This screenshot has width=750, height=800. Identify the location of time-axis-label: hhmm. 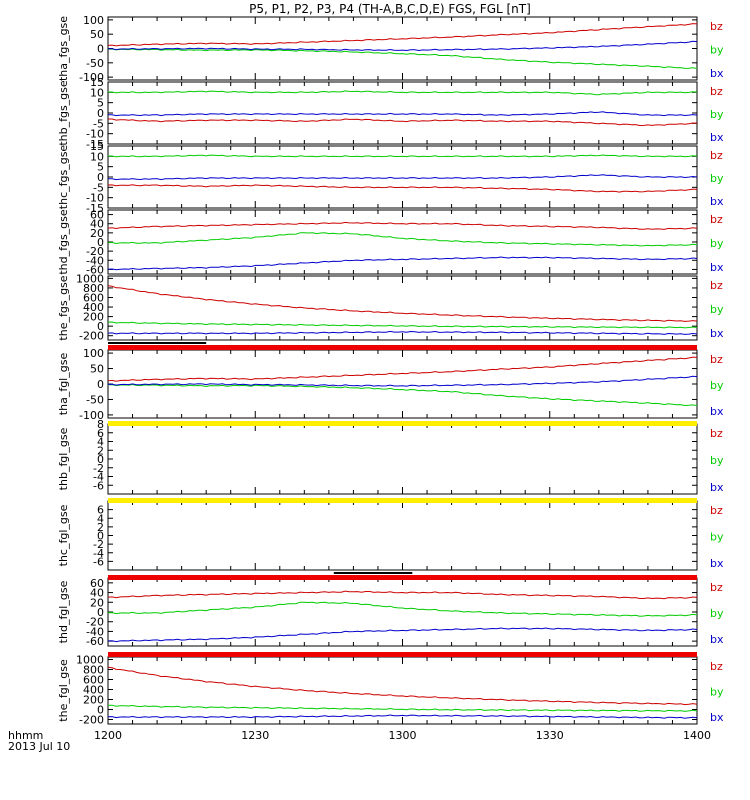
(25, 735).